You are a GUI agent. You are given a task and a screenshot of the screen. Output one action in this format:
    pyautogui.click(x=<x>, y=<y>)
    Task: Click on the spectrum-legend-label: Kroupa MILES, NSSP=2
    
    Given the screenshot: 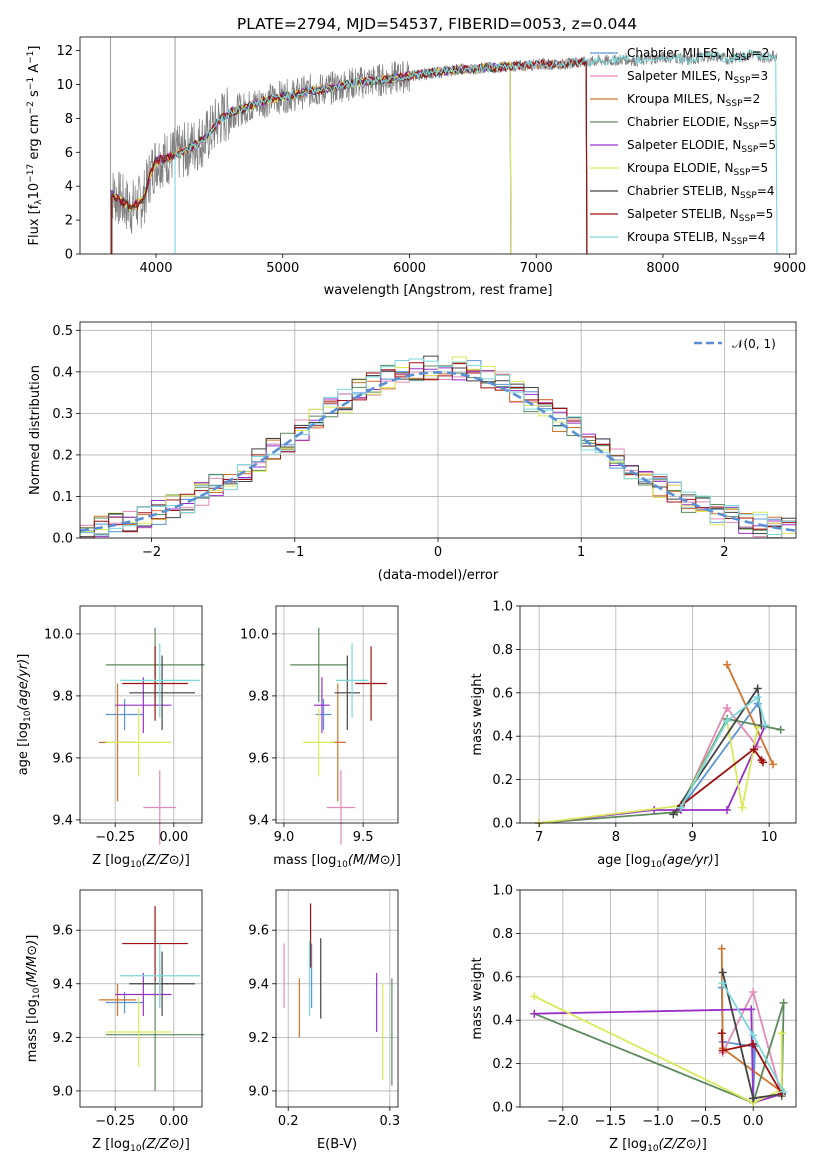 What is the action you would take?
    pyautogui.click(x=693, y=100)
    